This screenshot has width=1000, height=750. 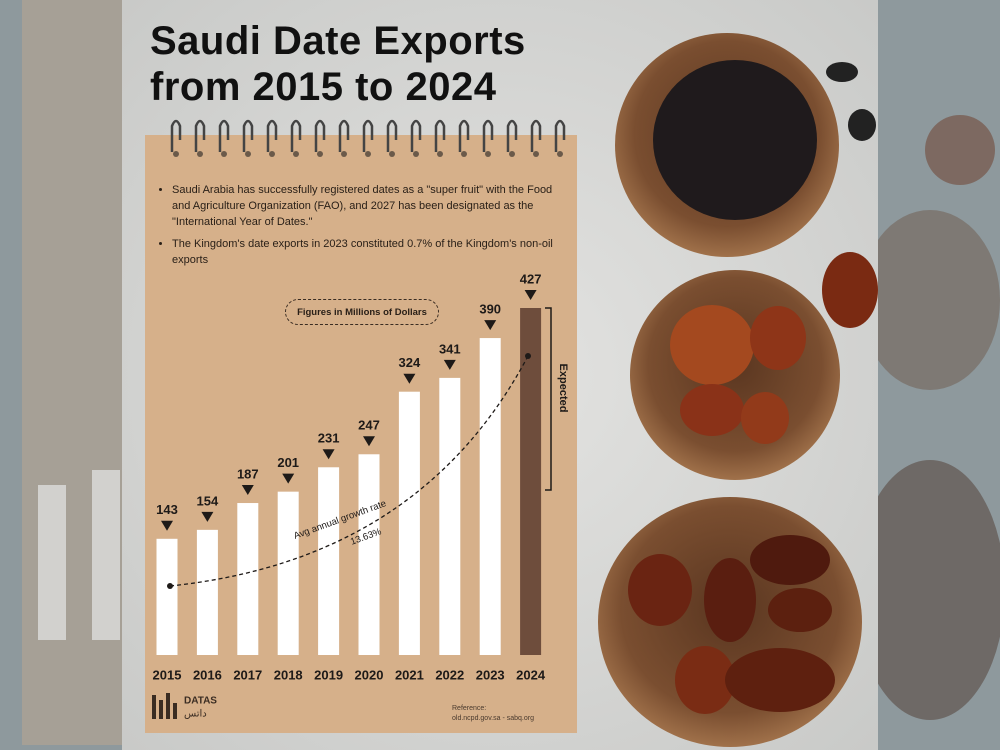 What do you see at coordinates (531, 674) in the screenshot?
I see `x-tick-label: 2024` at bounding box center [531, 674].